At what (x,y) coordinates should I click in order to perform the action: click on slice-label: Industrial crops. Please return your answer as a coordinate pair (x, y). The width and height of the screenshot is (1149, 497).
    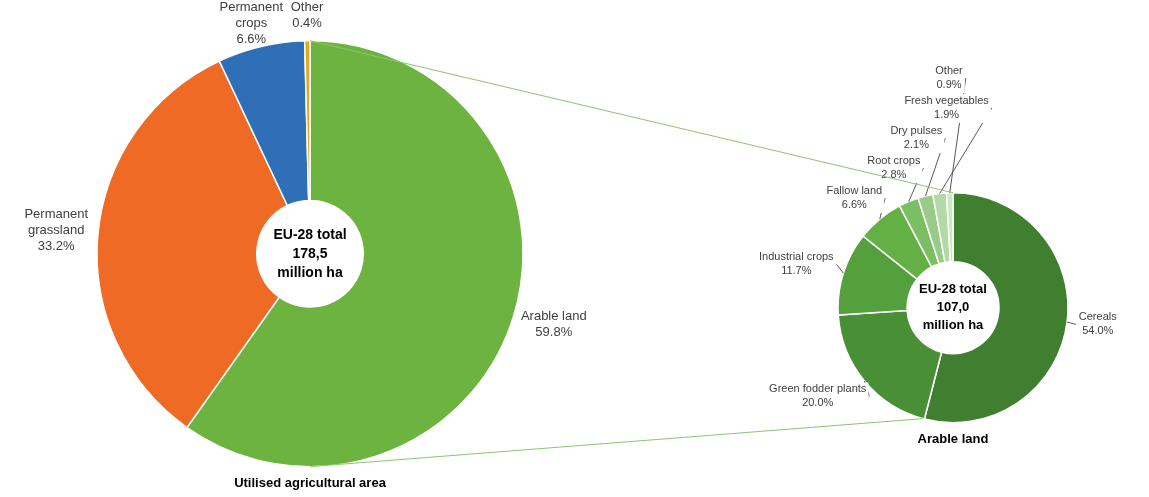
    Looking at the image, I should click on (797, 255).